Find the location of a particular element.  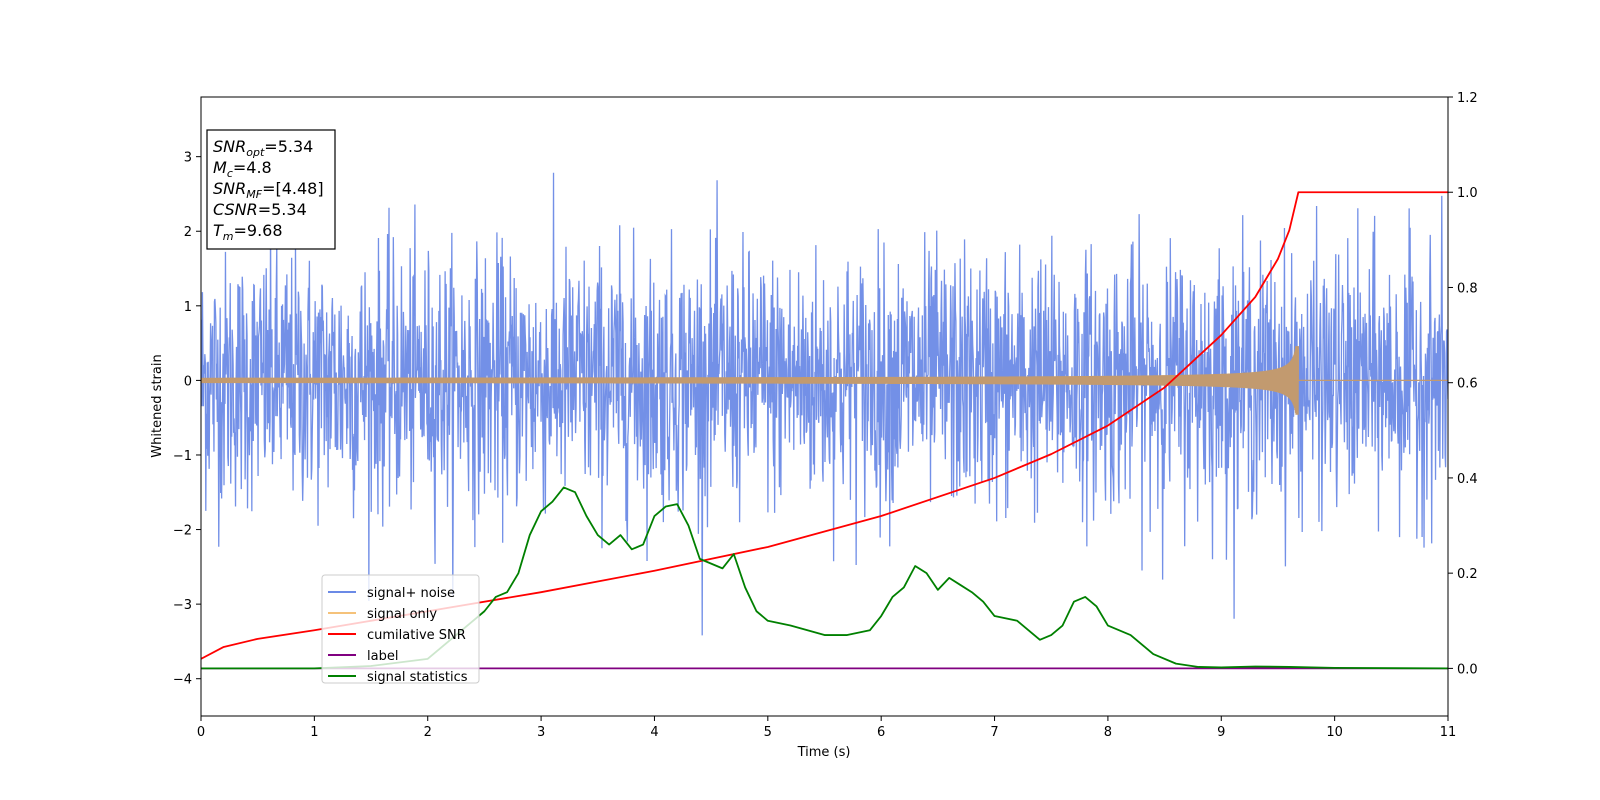

annotation-line: CSNR=5.34 is located at coordinates (260, 209).